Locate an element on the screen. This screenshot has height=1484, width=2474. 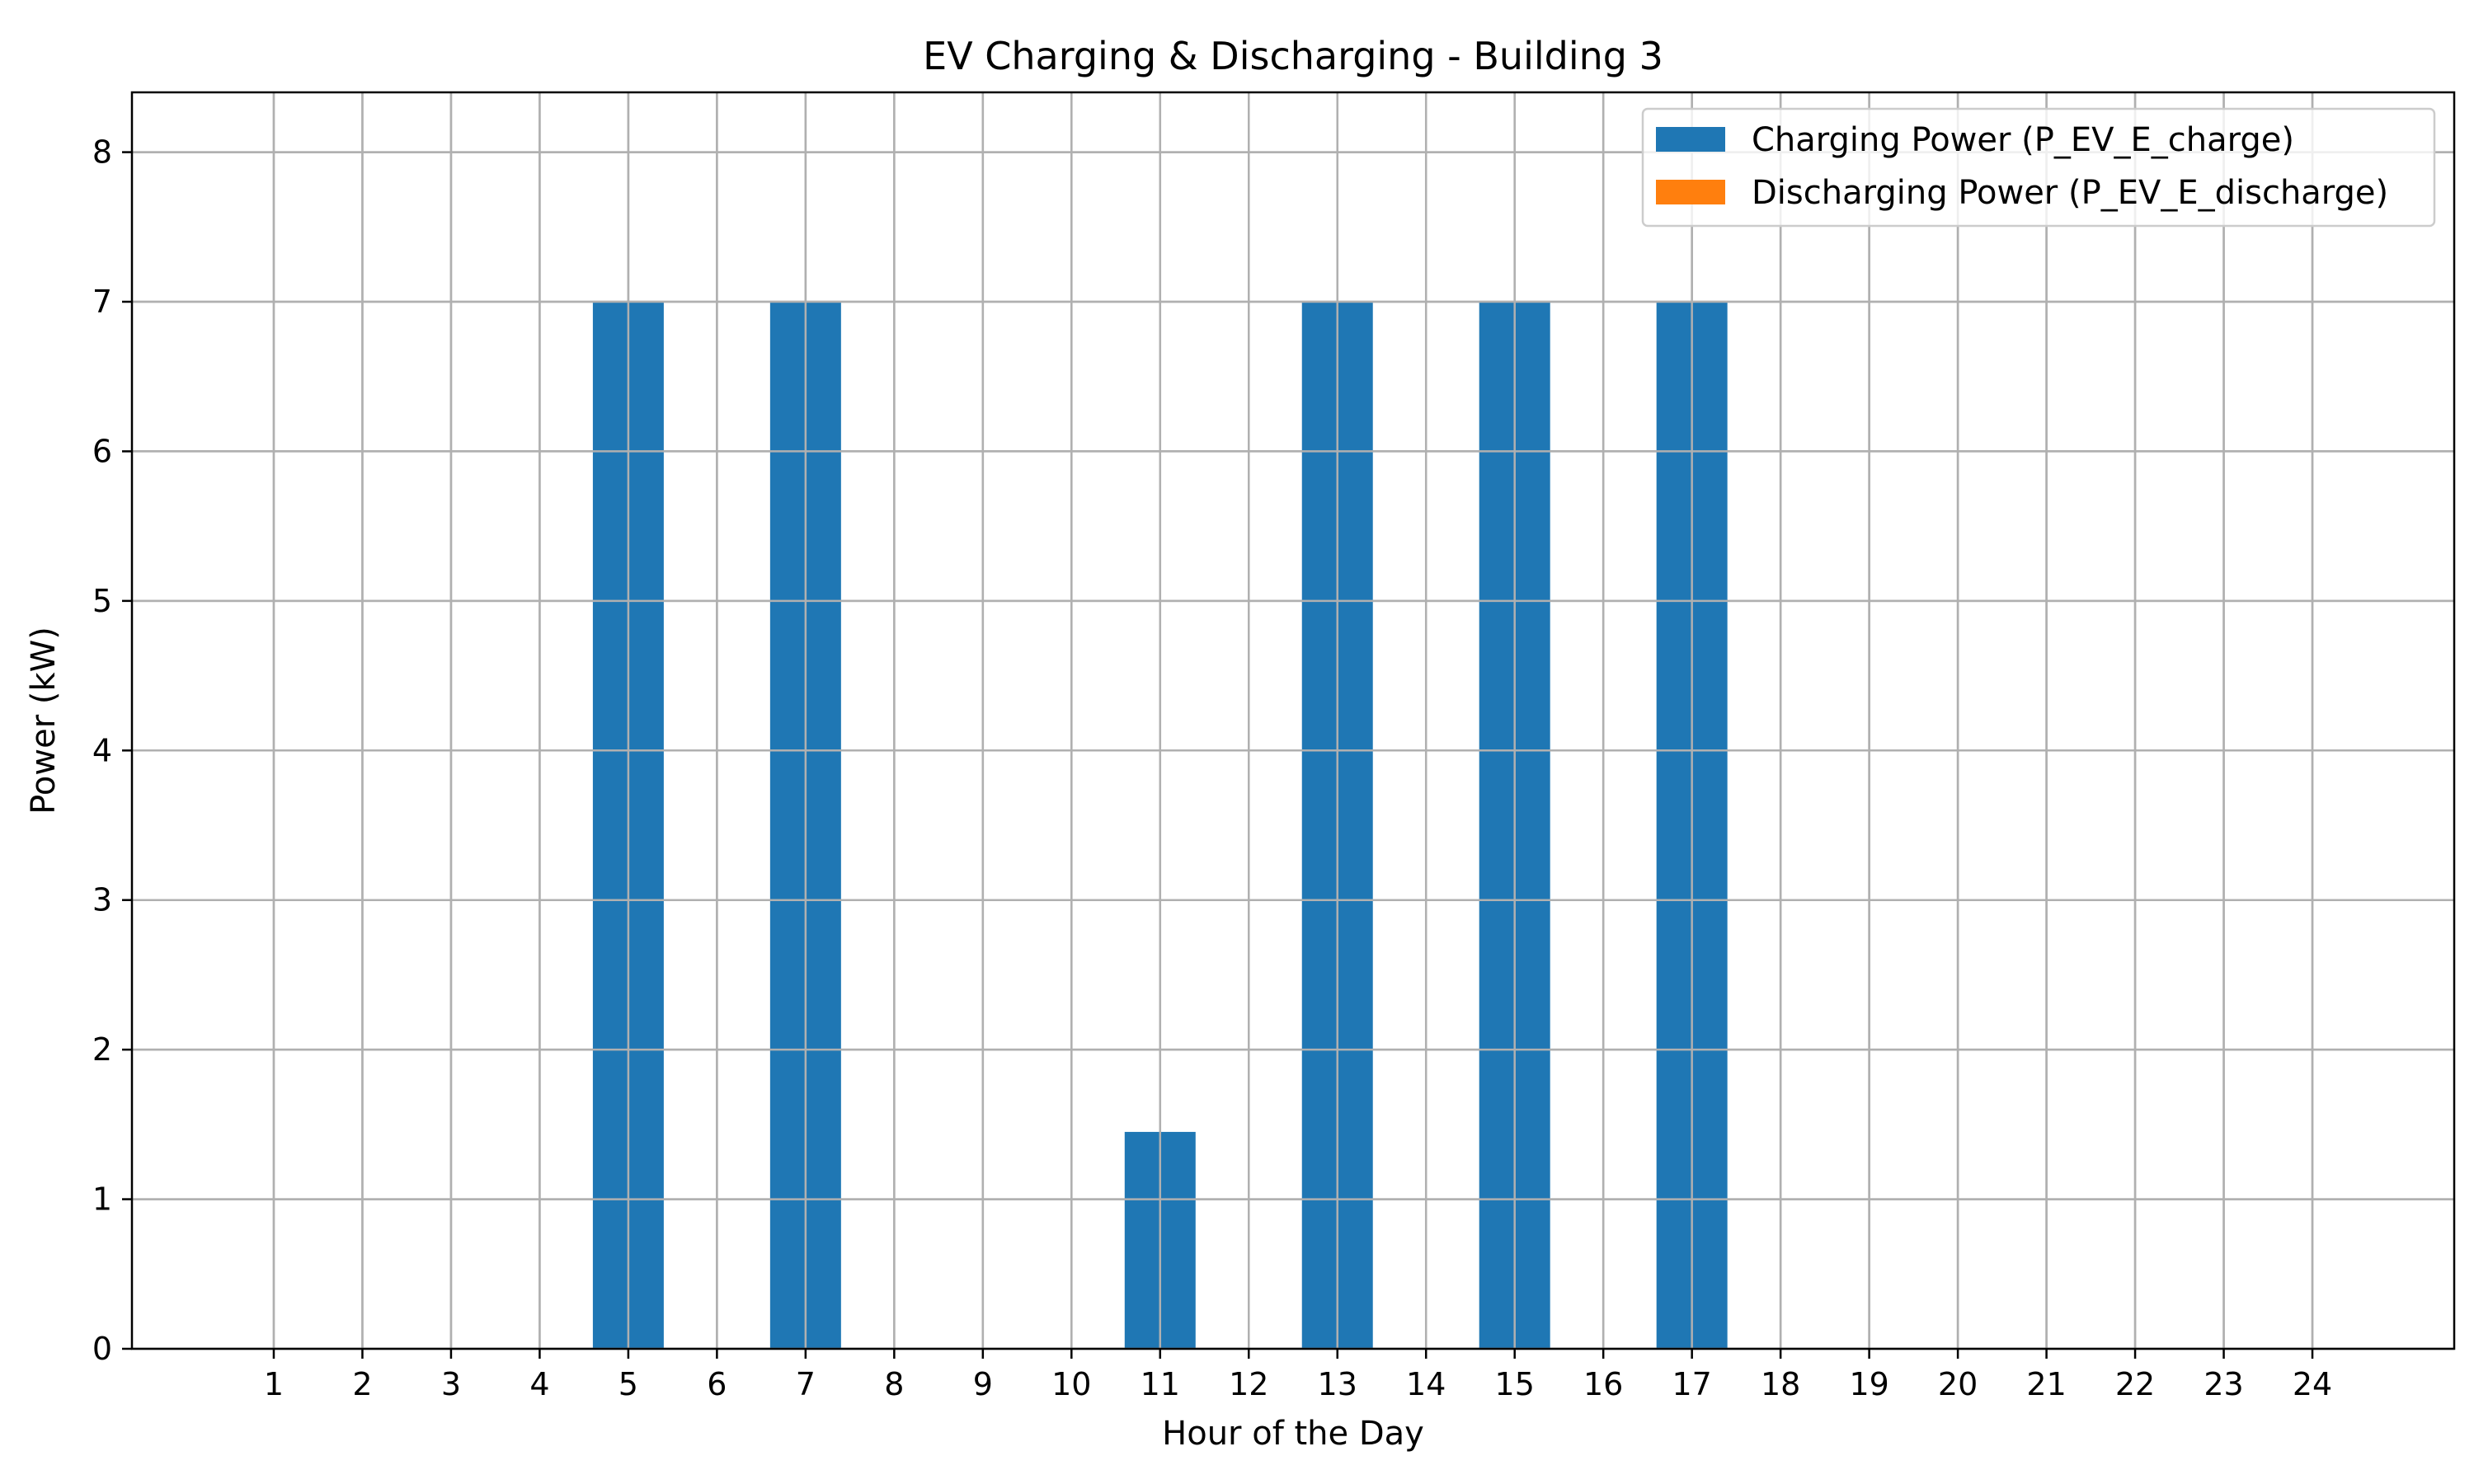
y-tick-label: 4 is located at coordinates (102, 750).